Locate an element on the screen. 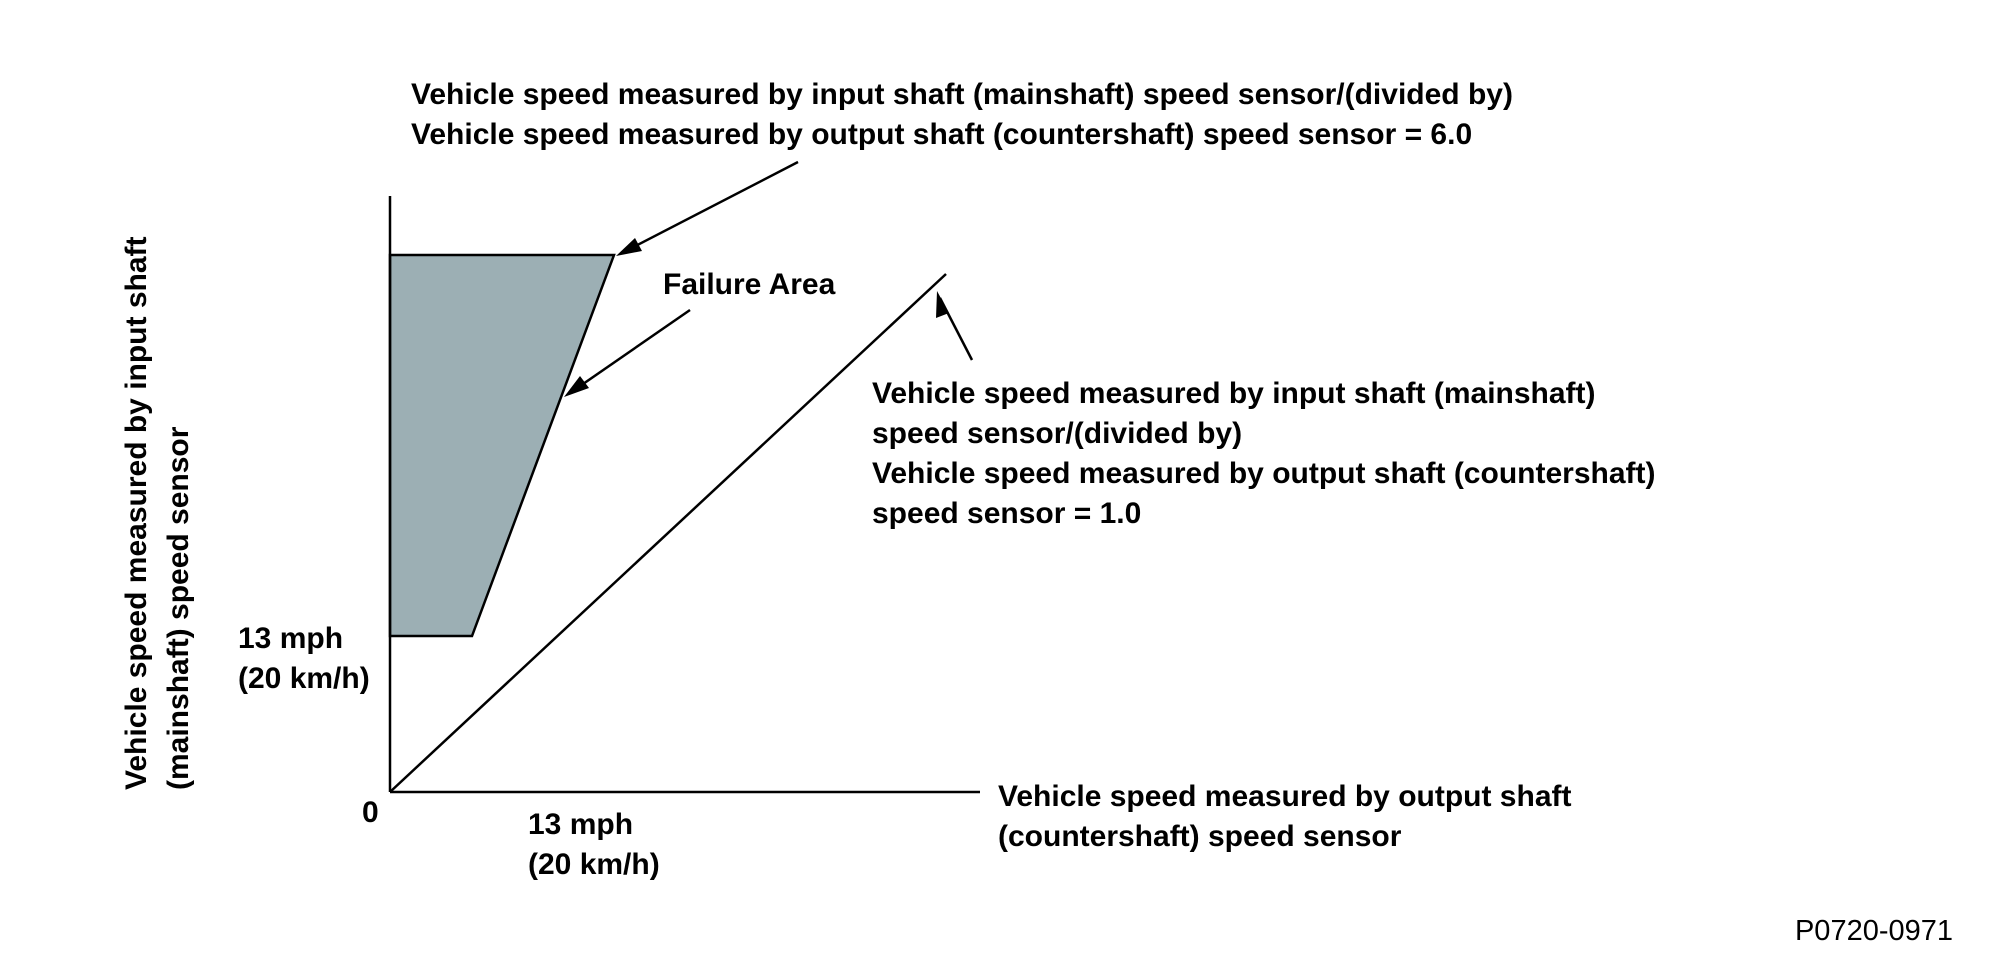 This screenshot has height=975, width=2000. failure-area-label: Failure Area is located at coordinates (749, 284).